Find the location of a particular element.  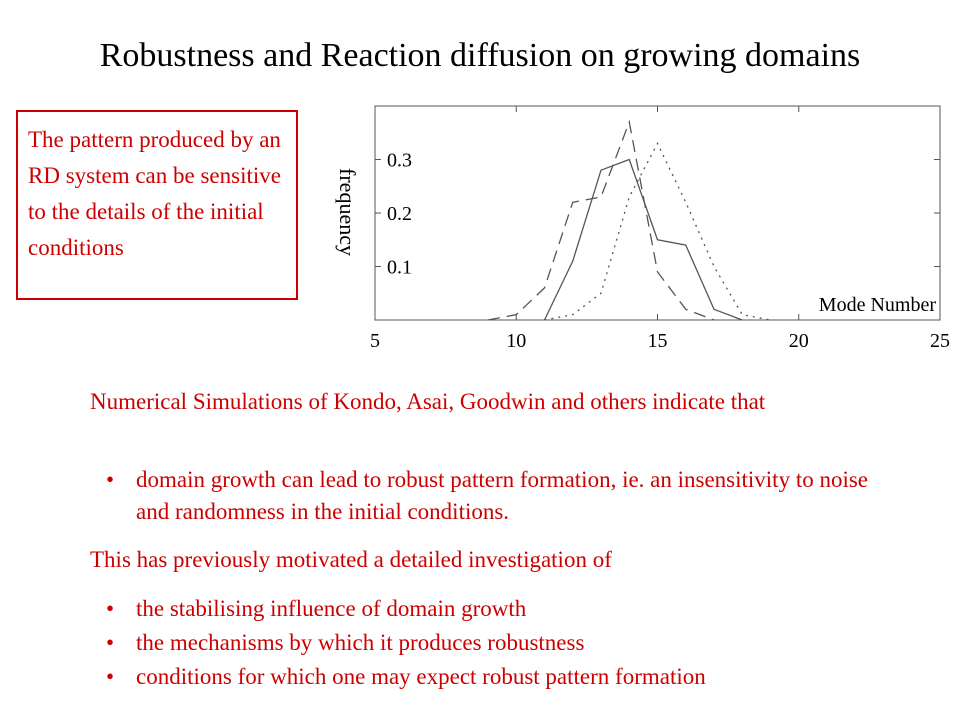

x-tick-label: 5 is located at coordinates (375, 341).